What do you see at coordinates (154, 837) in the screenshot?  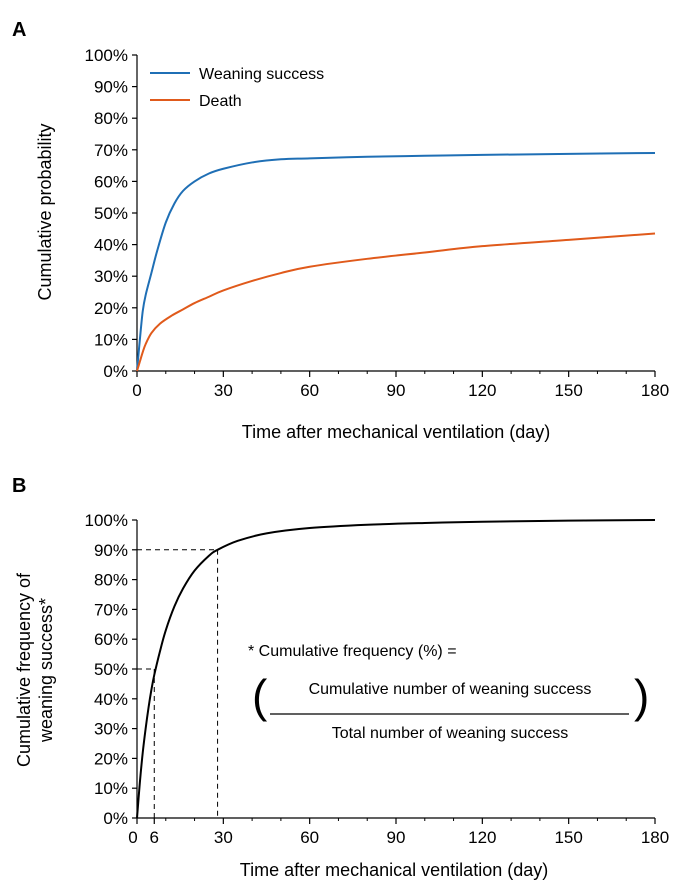 I see `x-tick-label: 6` at bounding box center [154, 837].